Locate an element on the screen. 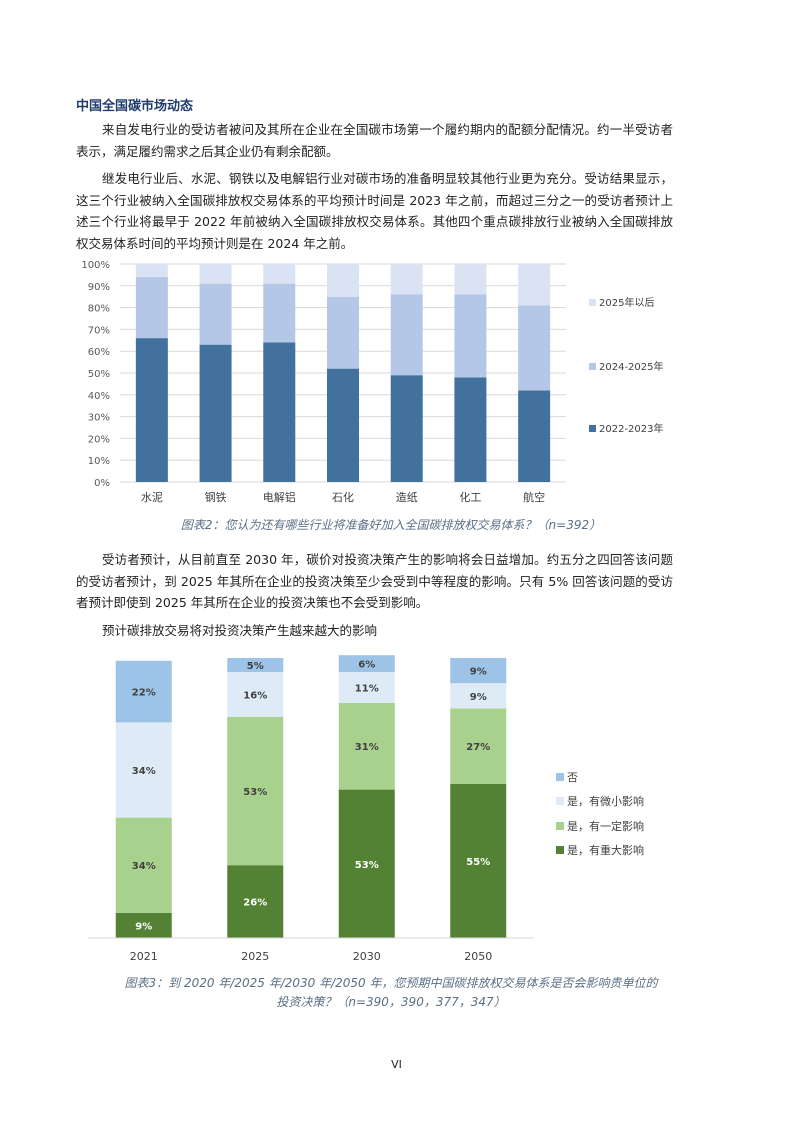 This screenshot has width=793, height=1122. y-tick-label: 10% is located at coordinates (99, 461).